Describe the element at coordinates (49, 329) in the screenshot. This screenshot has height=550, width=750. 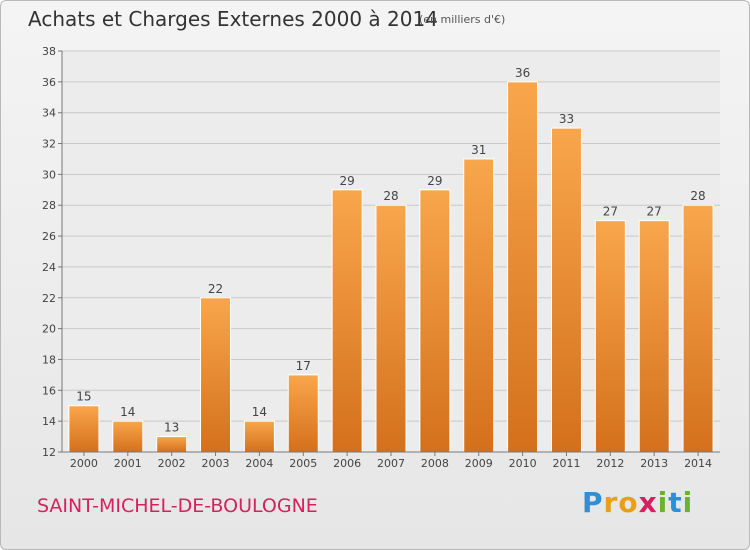
I see `y-tick-label: 20` at that location.